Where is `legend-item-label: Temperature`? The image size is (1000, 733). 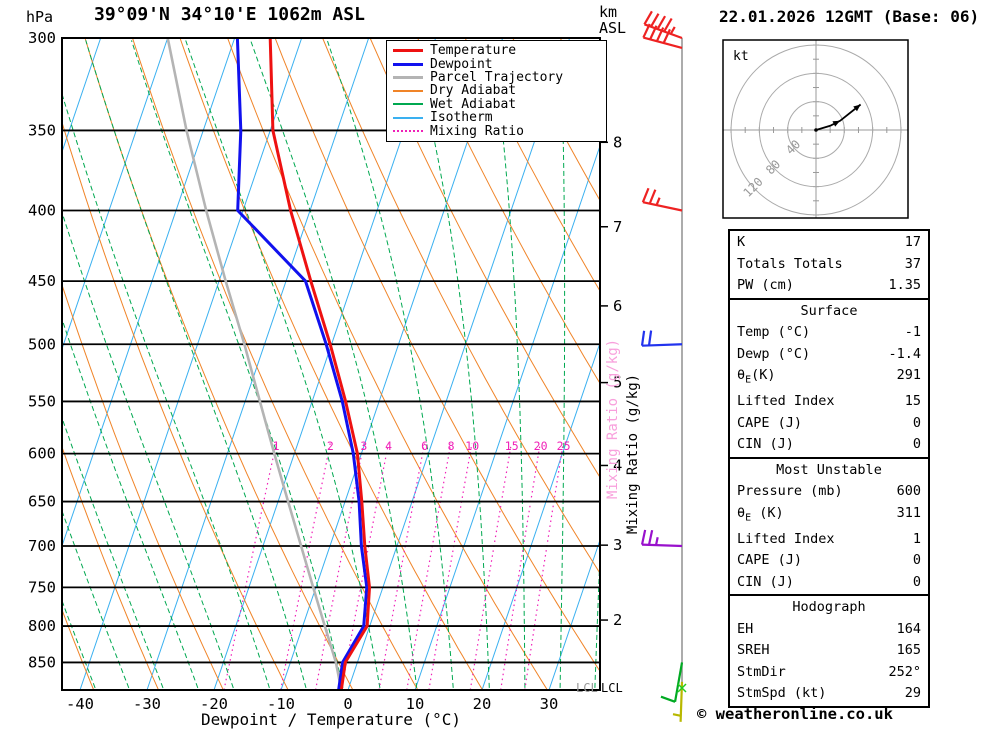
legend-item-label: Temperature is located at coordinates (473, 51).